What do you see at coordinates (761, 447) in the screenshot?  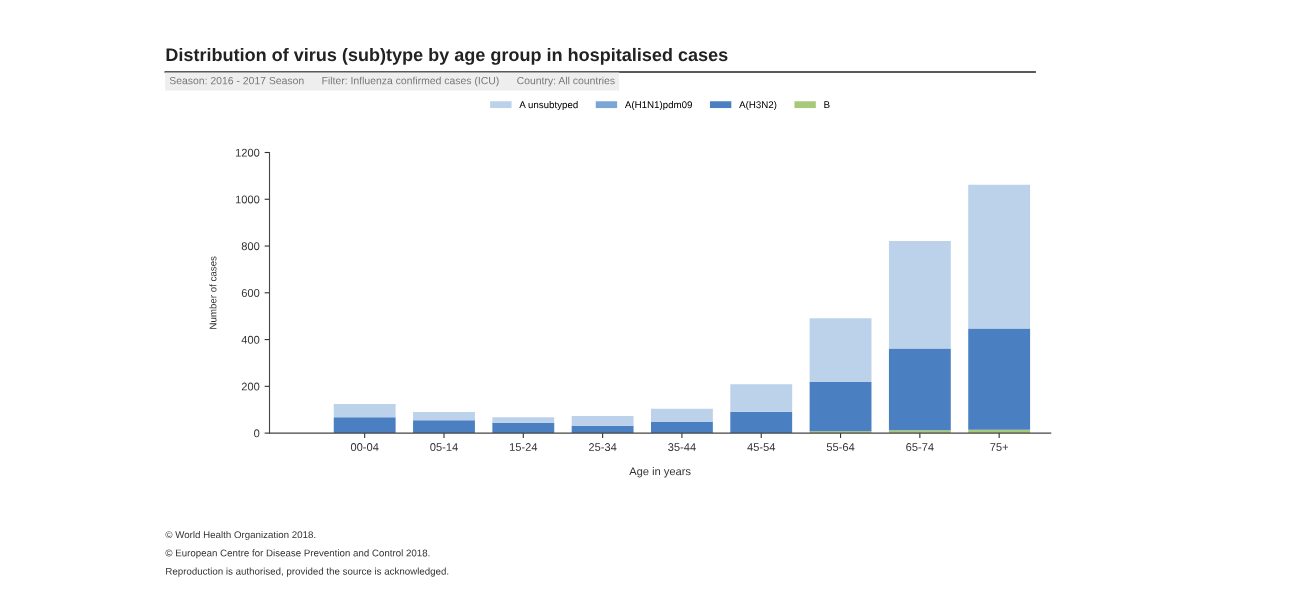 I see `x-tick-label: 45-54` at bounding box center [761, 447].